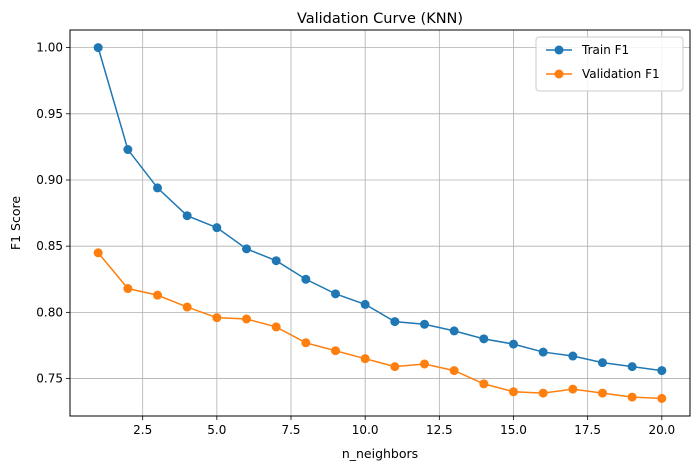 The image size is (700, 470). What do you see at coordinates (587, 430) in the screenshot?
I see `x-tick-label: 17.5` at bounding box center [587, 430].